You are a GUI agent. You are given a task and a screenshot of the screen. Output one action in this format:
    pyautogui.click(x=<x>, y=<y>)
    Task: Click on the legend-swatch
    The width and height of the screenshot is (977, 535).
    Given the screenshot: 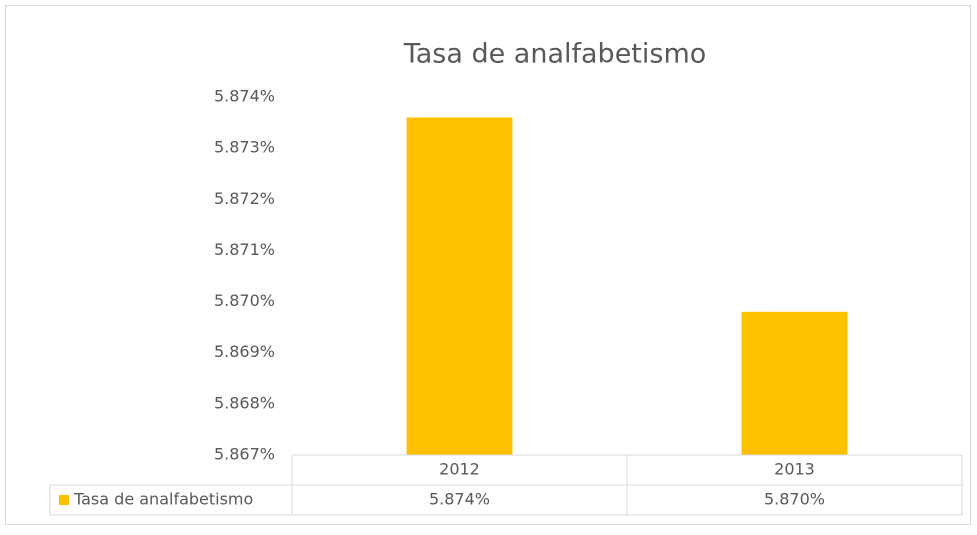 What is the action you would take?
    pyautogui.click(x=64, y=500)
    